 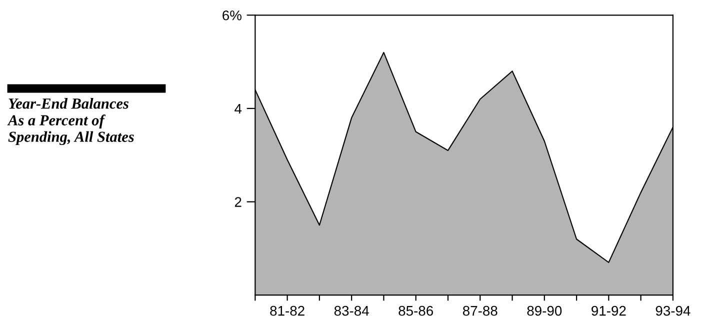 What do you see at coordinates (609, 311) in the screenshot?
I see `x-tick-label: 91-92` at bounding box center [609, 311].